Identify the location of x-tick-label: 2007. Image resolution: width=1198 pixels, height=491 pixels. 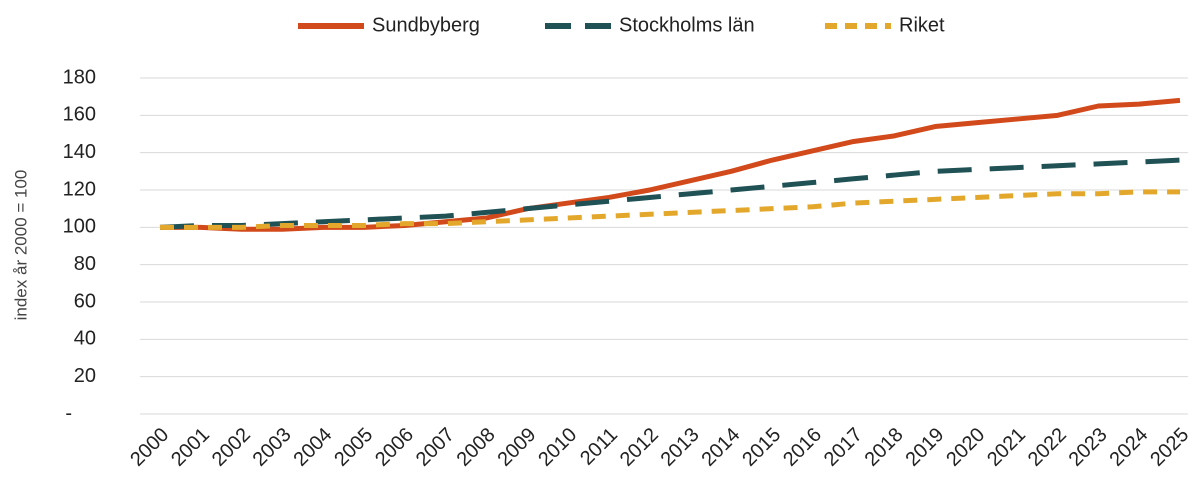
(435, 447).